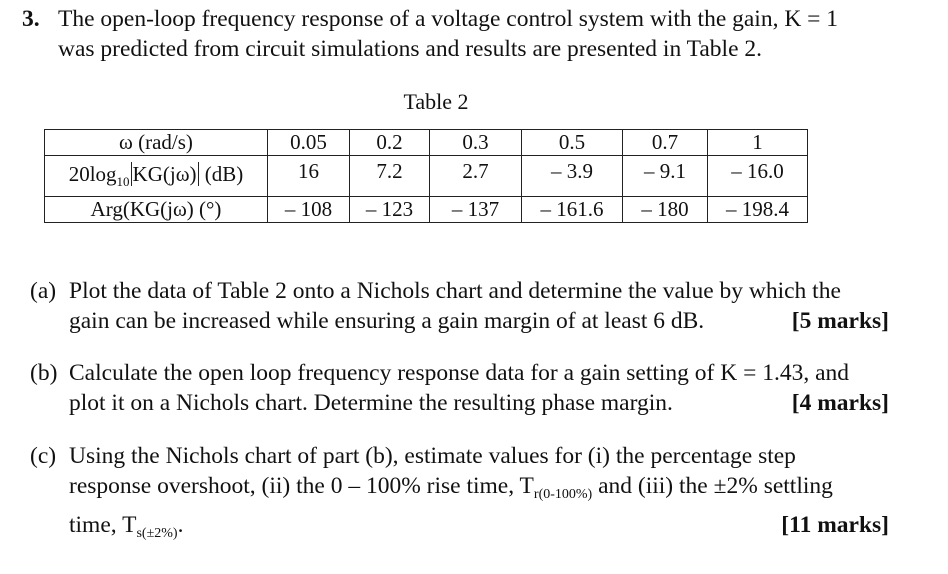  Describe the element at coordinates (475, 209) in the screenshot. I see `cell-phase: – 137` at that location.